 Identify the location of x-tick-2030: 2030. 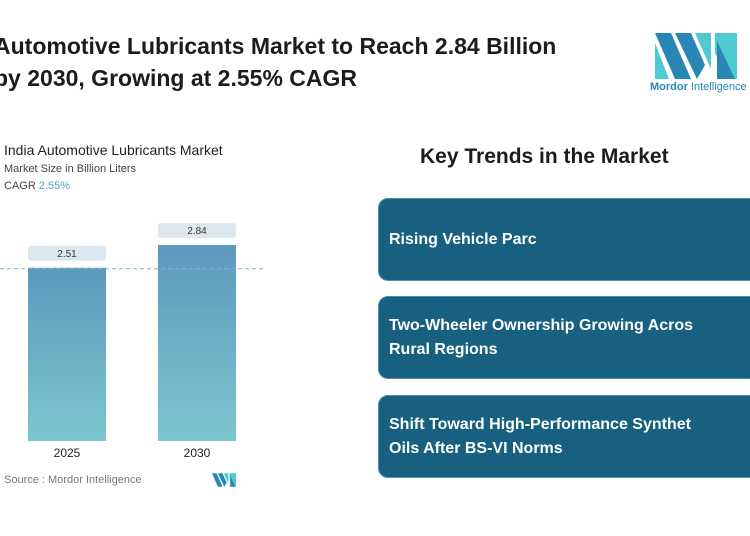
(197, 453).